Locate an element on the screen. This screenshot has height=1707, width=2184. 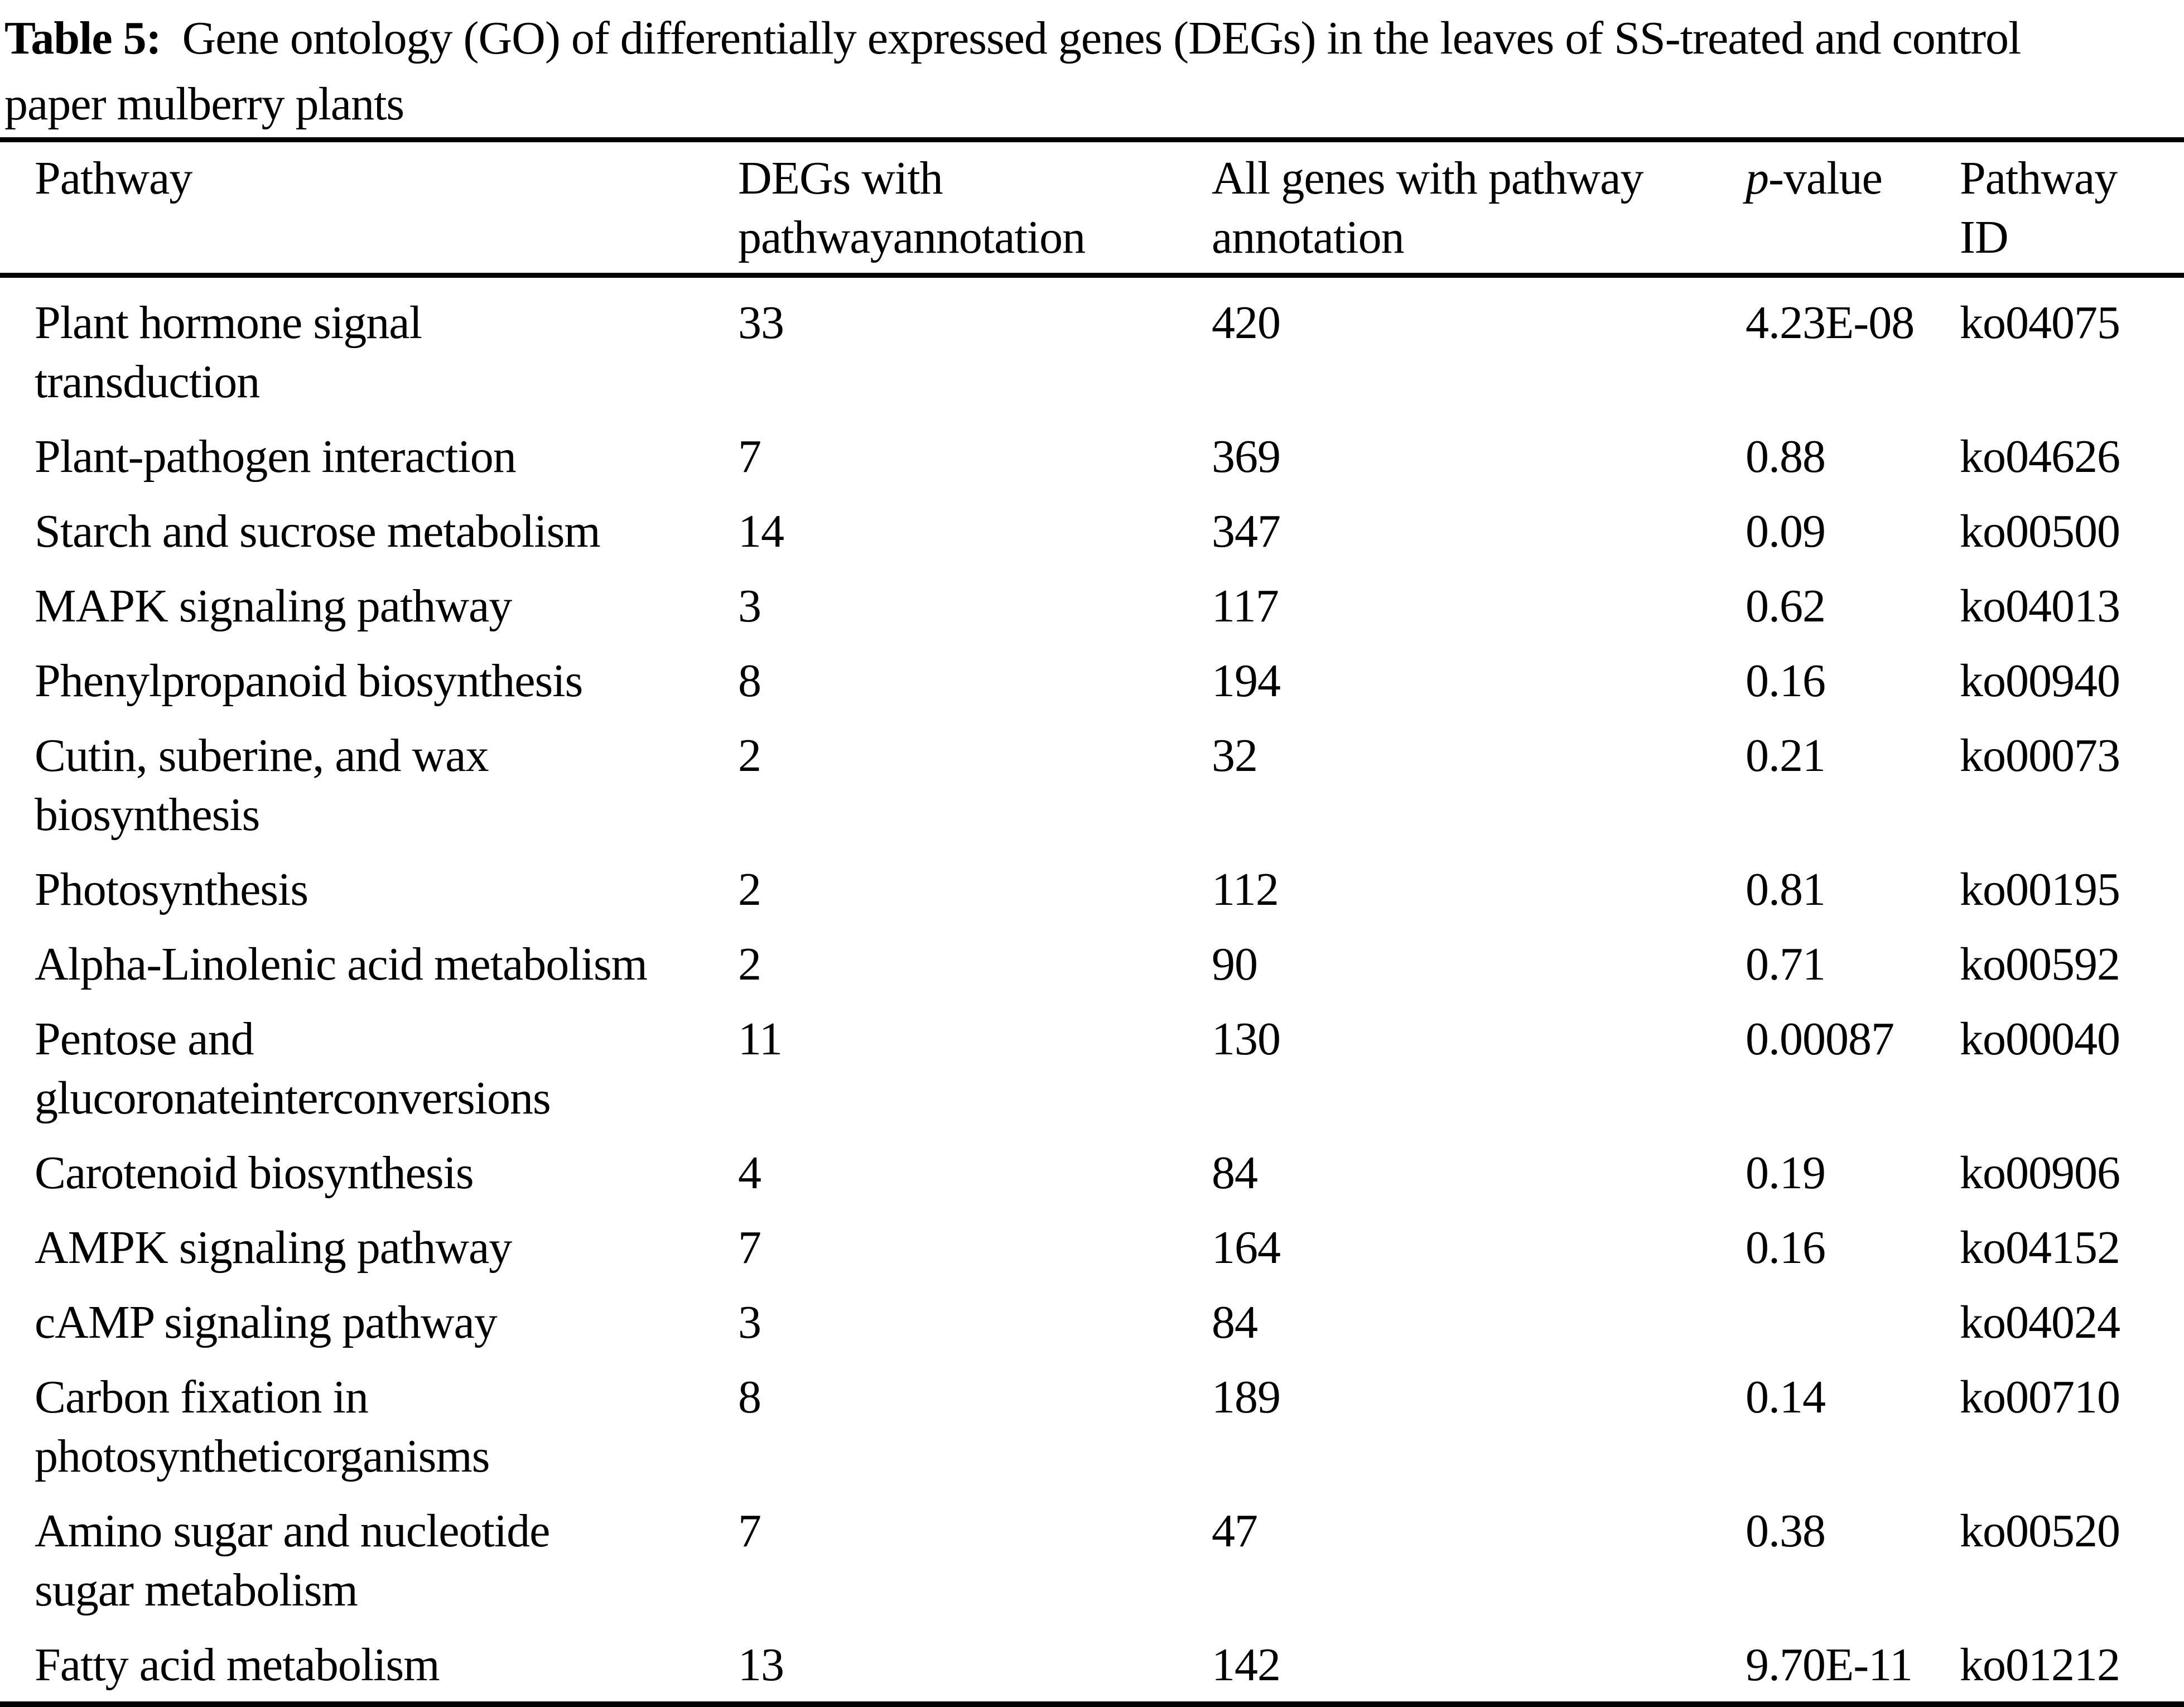
text-line: Starch and sucrose metabolism is located at coordinates (318, 531).